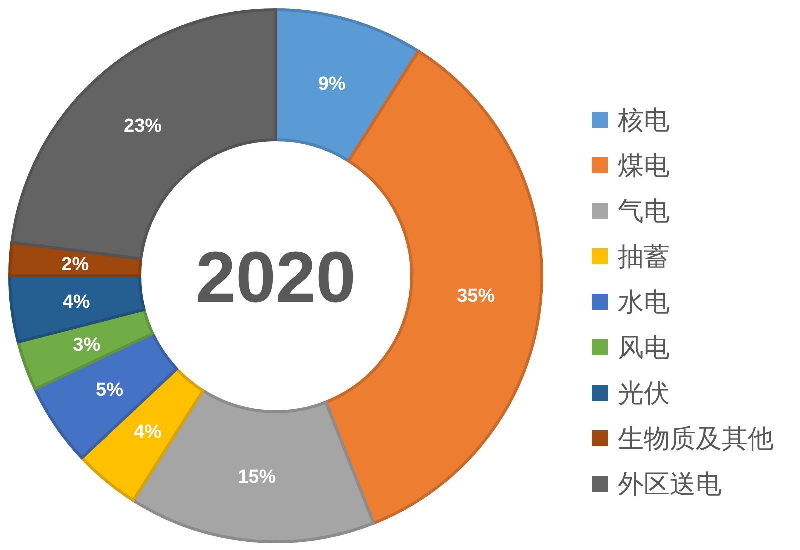 The image size is (800, 550). Describe the element at coordinates (696, 439) in the screenshot. I see `legend-label: 生物质及其他` at that location.